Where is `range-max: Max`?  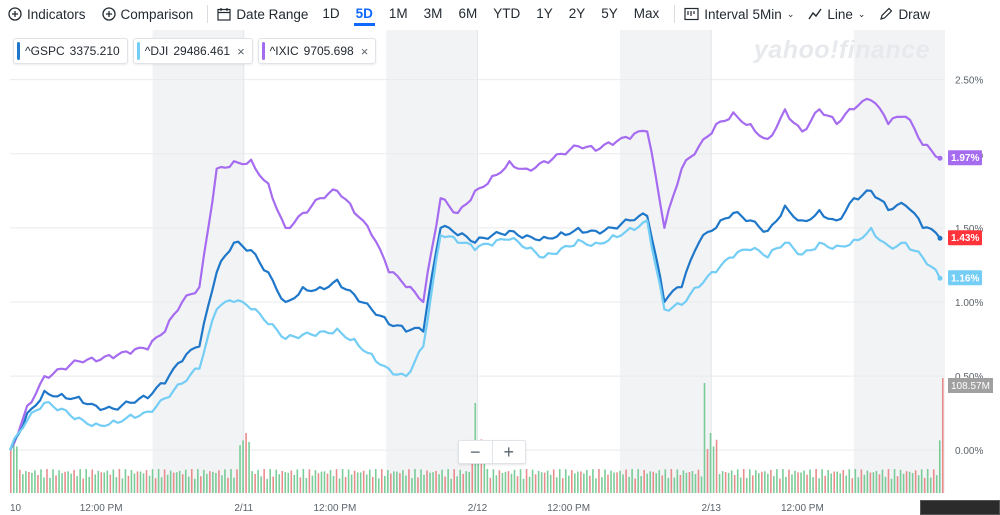
range-max: Max is located at coordinates (646, 13).